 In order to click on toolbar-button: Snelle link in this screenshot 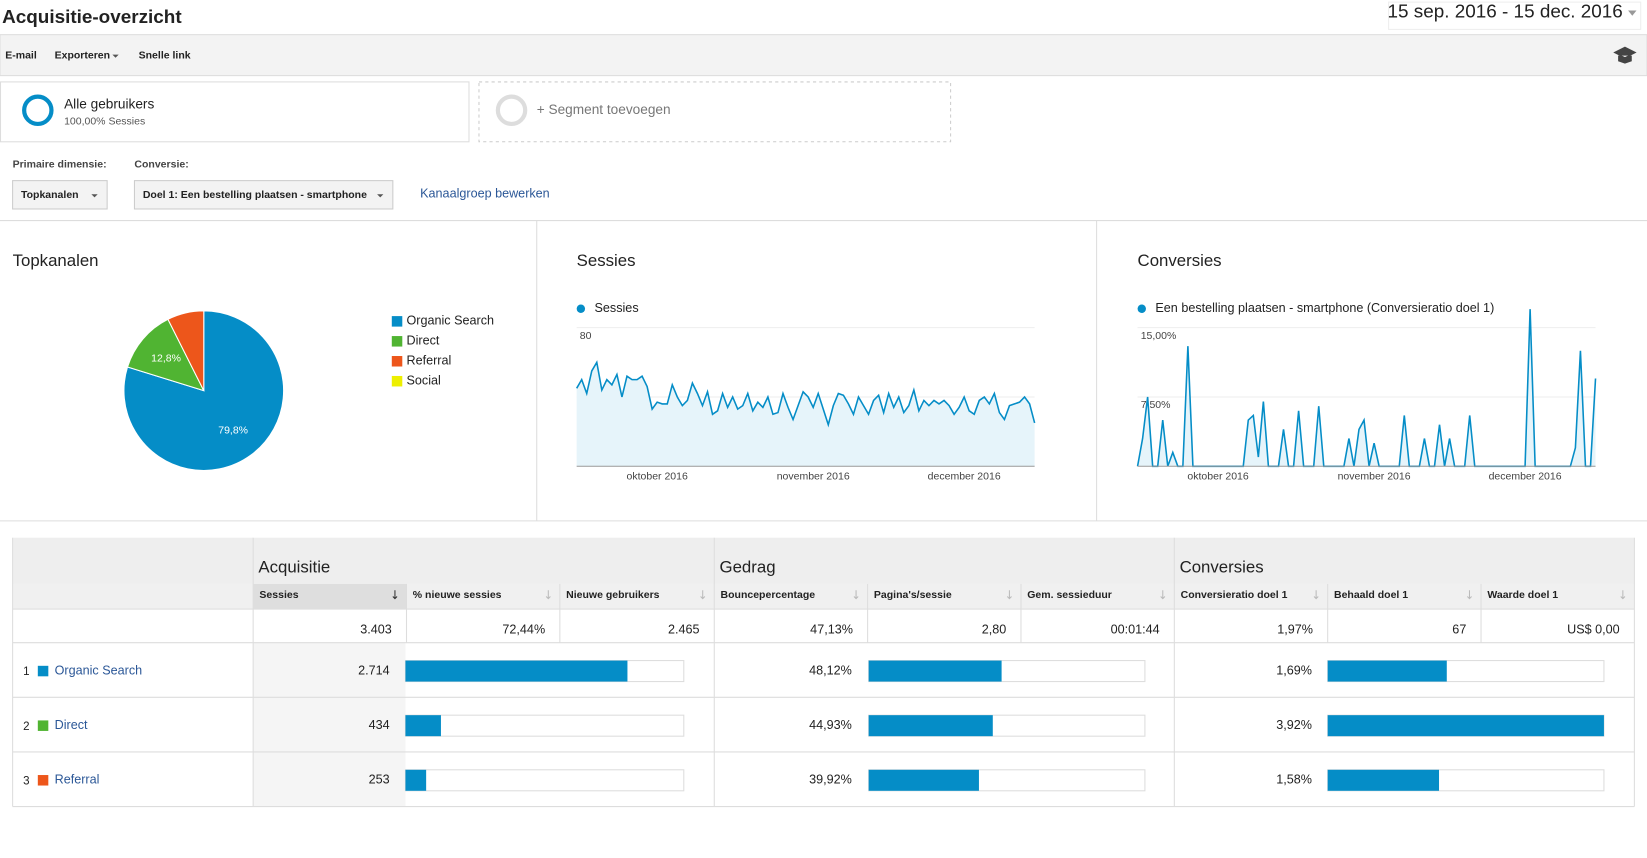, I will do `click(165, 55)`.